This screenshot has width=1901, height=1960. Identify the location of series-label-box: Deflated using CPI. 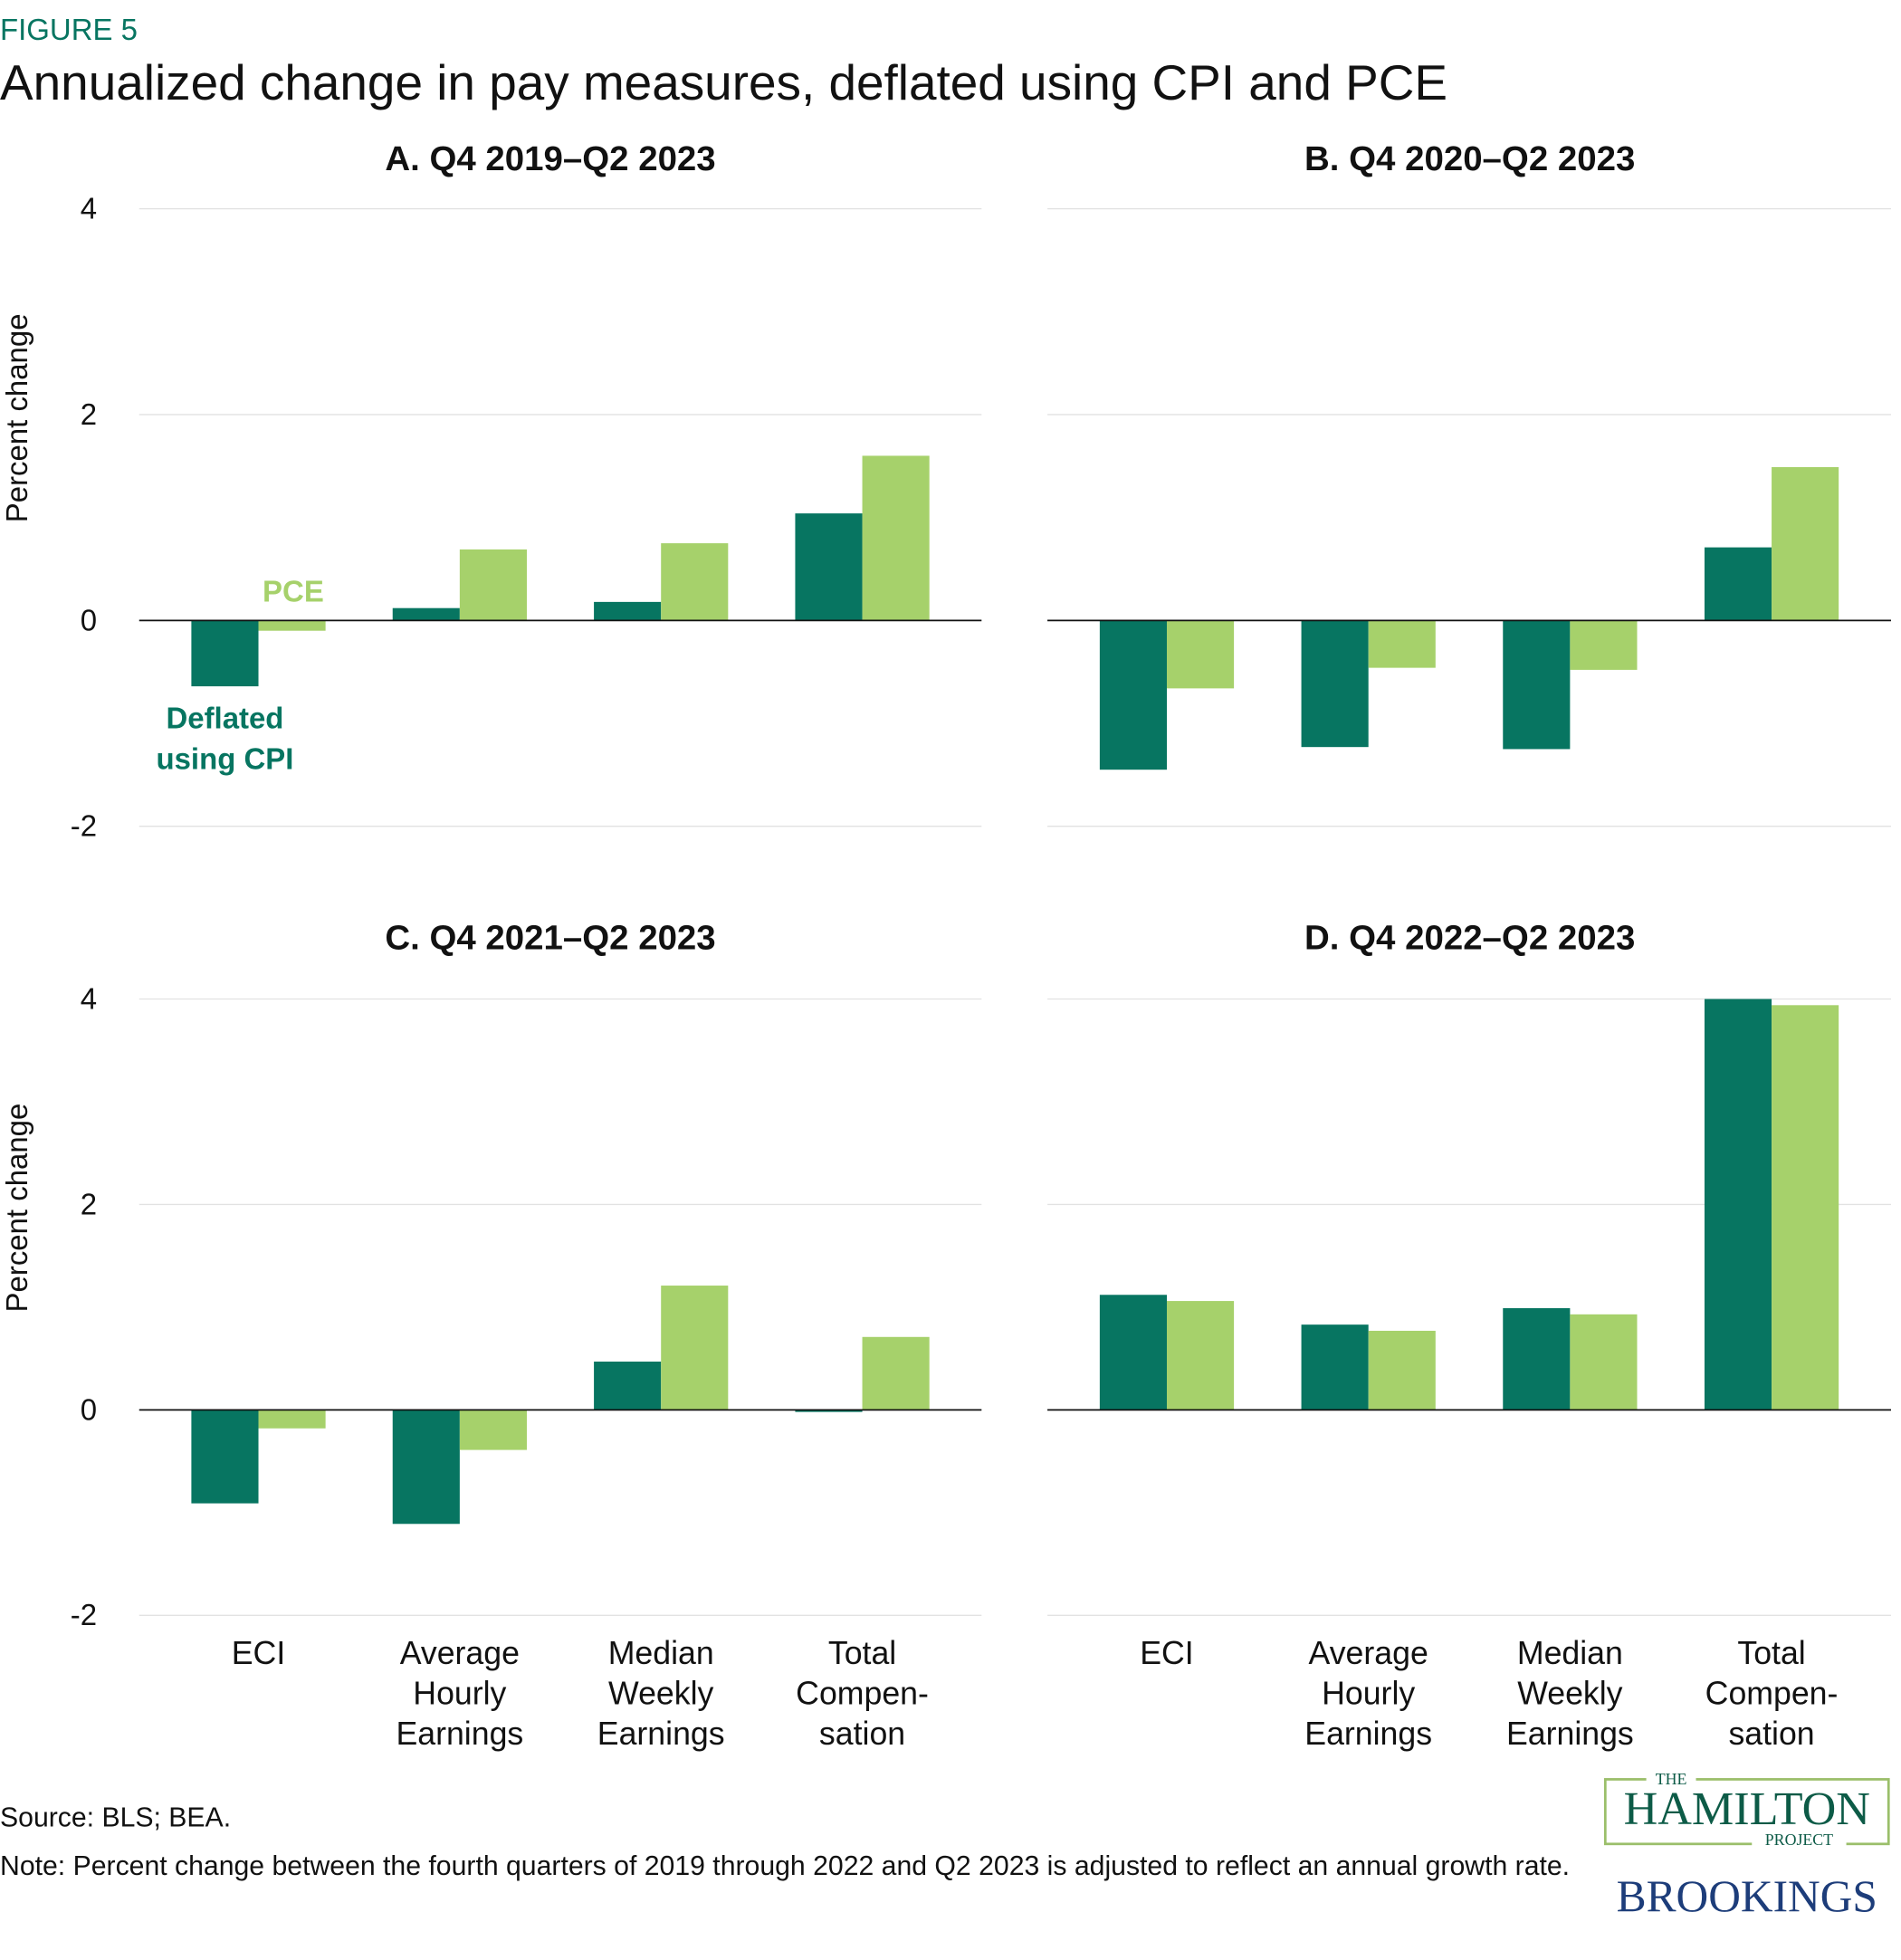
(225, 739).